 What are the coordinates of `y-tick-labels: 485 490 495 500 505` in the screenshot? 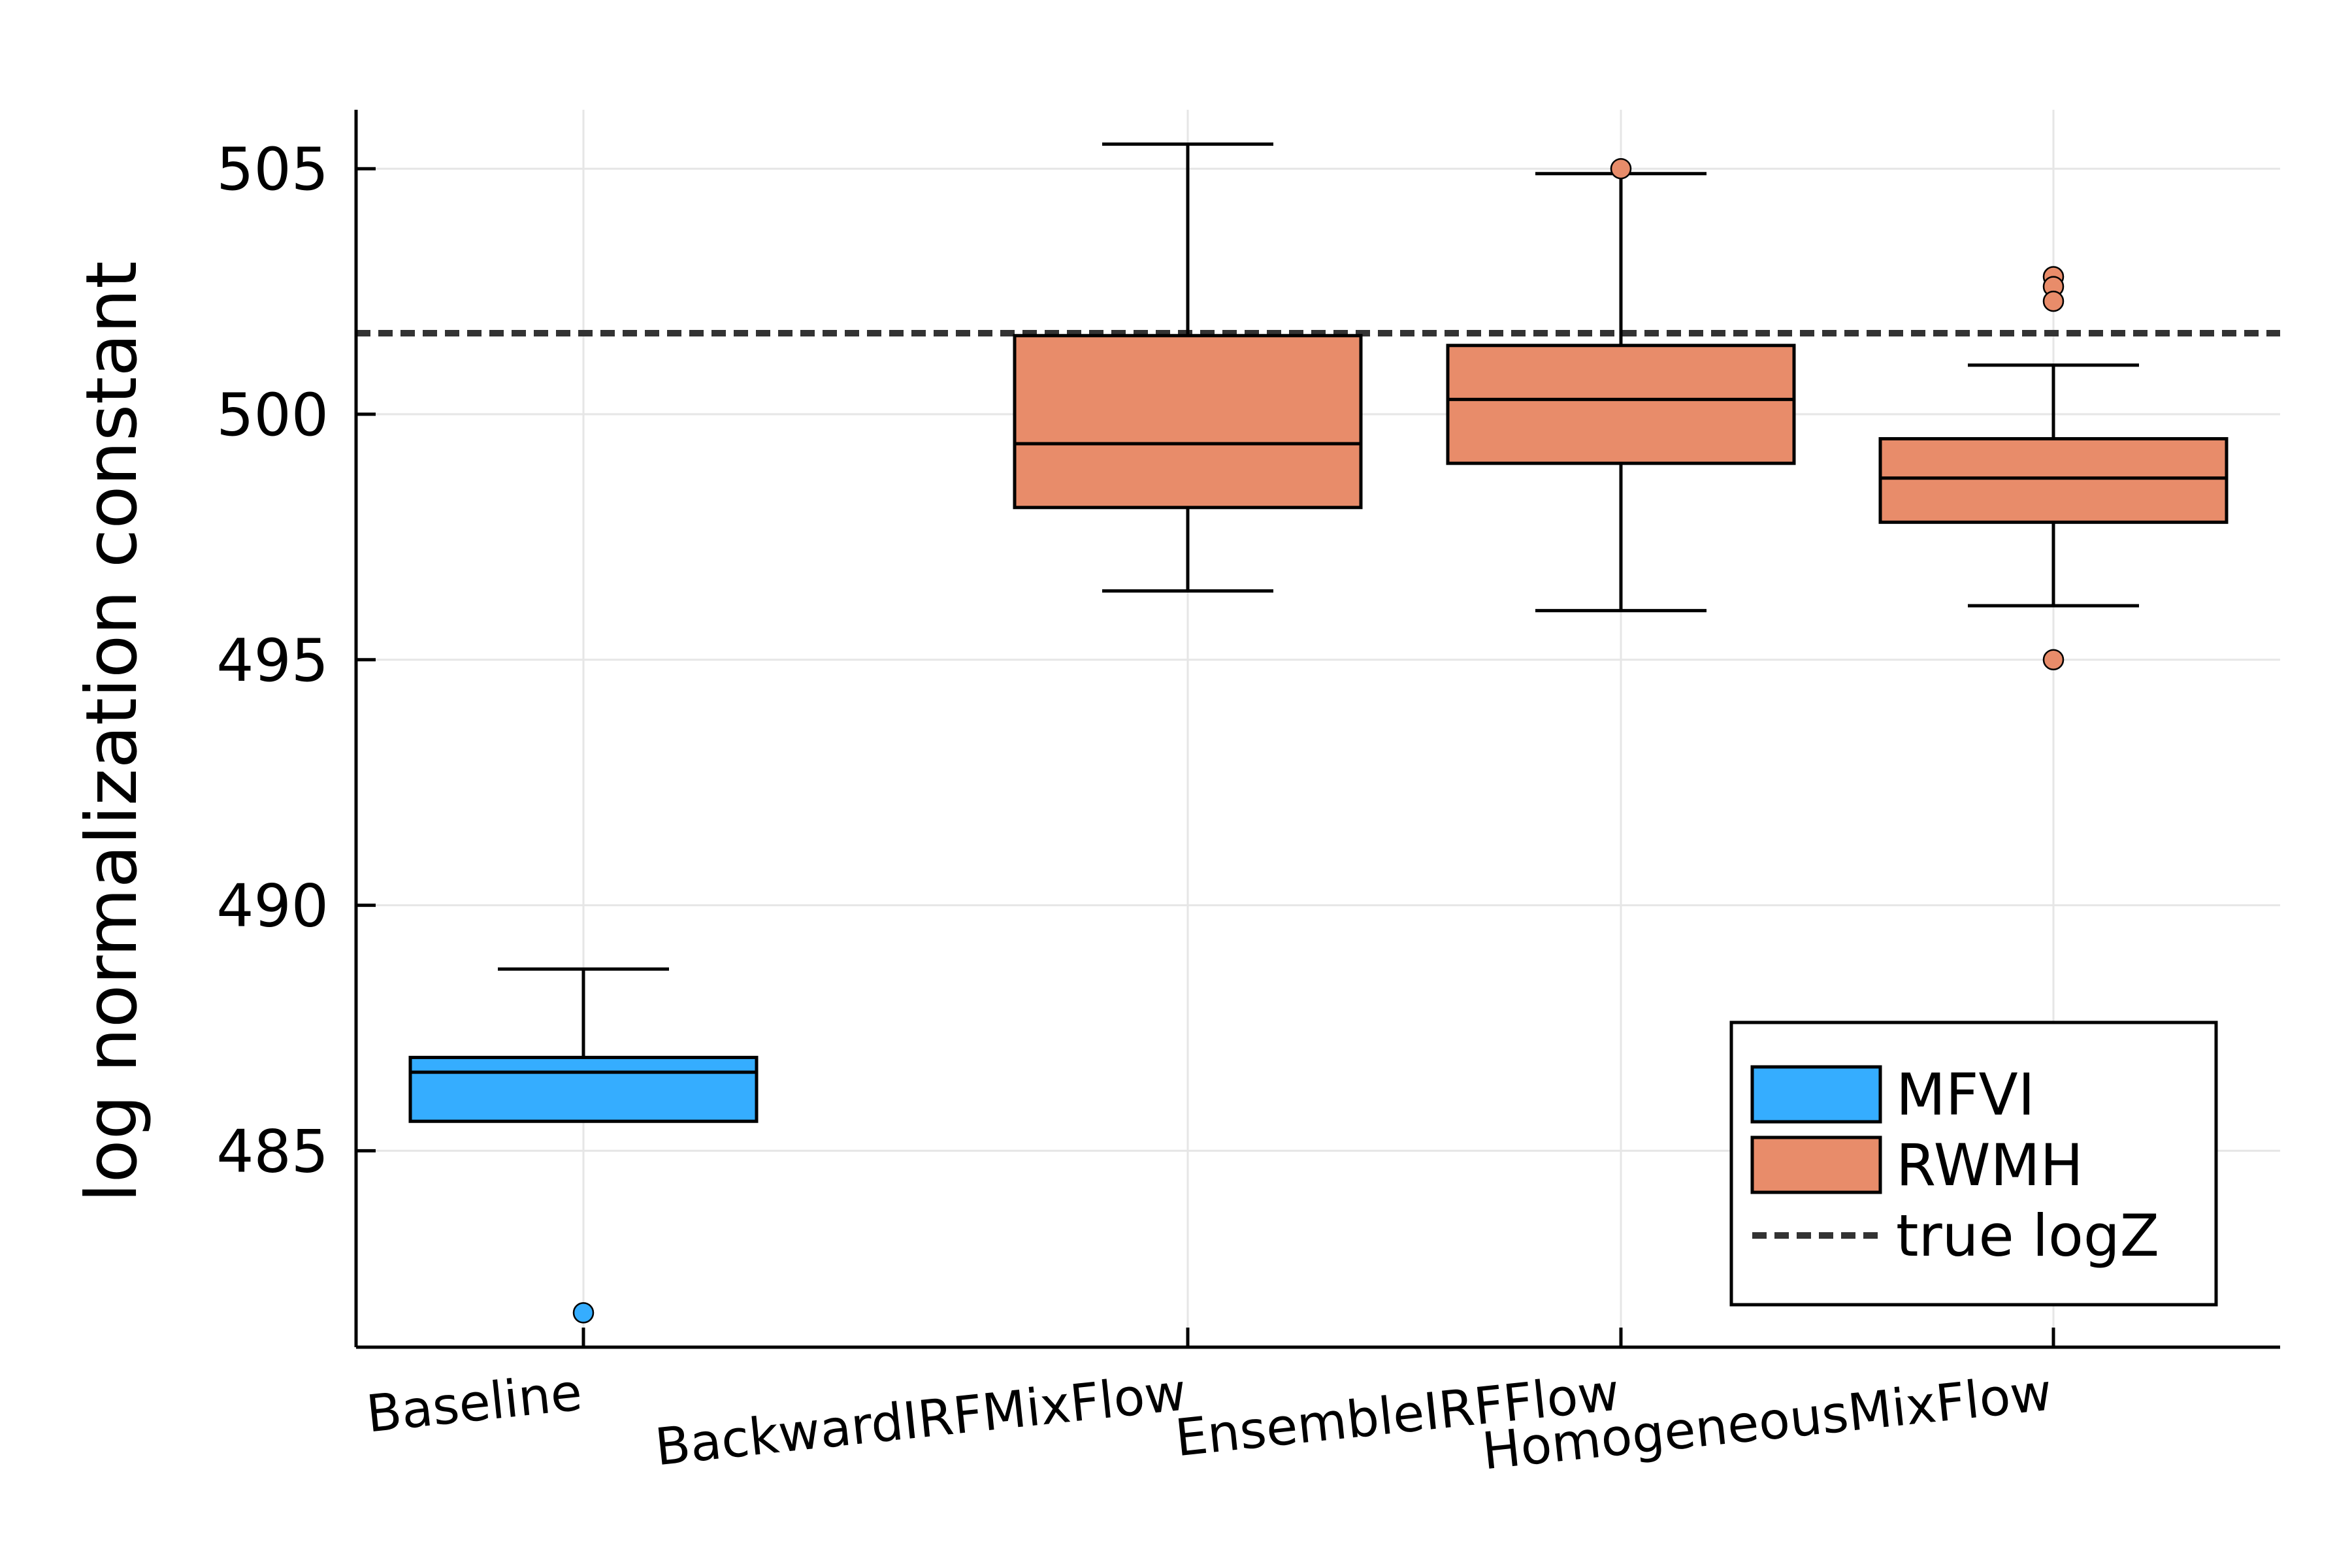 It's located at (272, 660).